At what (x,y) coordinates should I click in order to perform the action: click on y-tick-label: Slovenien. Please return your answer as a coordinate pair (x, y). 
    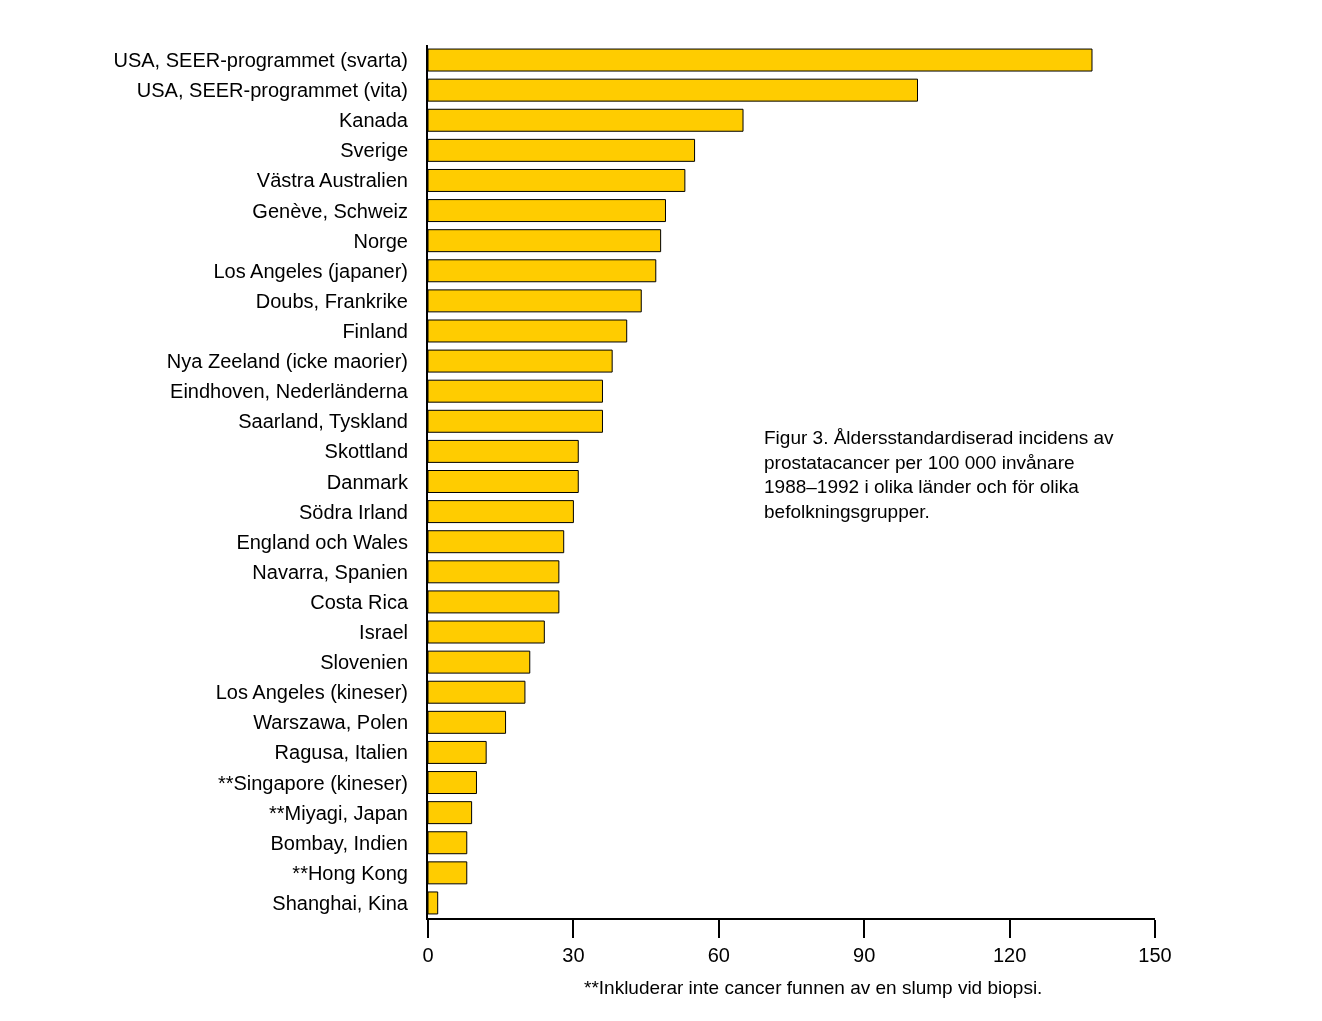
    Looking at the image, I should click on (364, 662).